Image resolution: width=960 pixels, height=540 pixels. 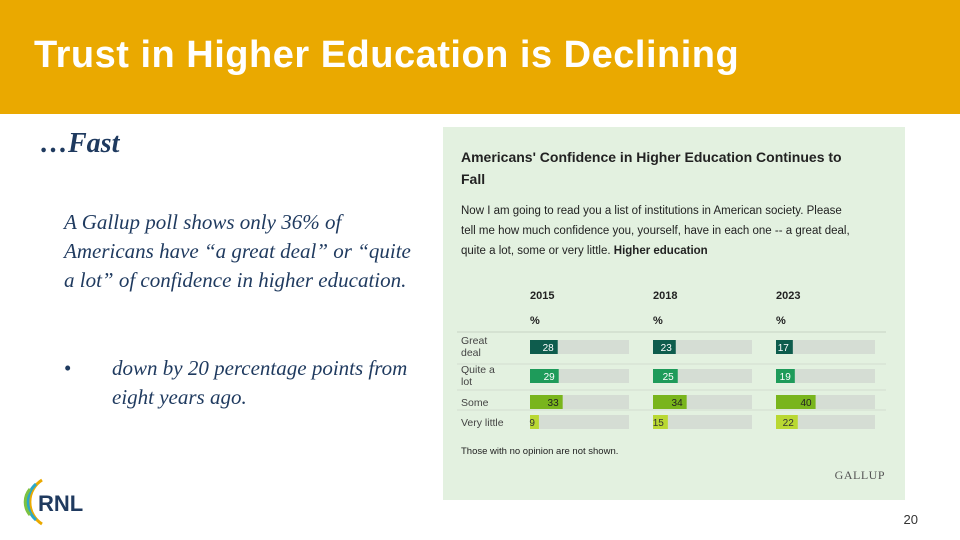 I want to click on unit-label-2015: %, so click(x=535, y=321).